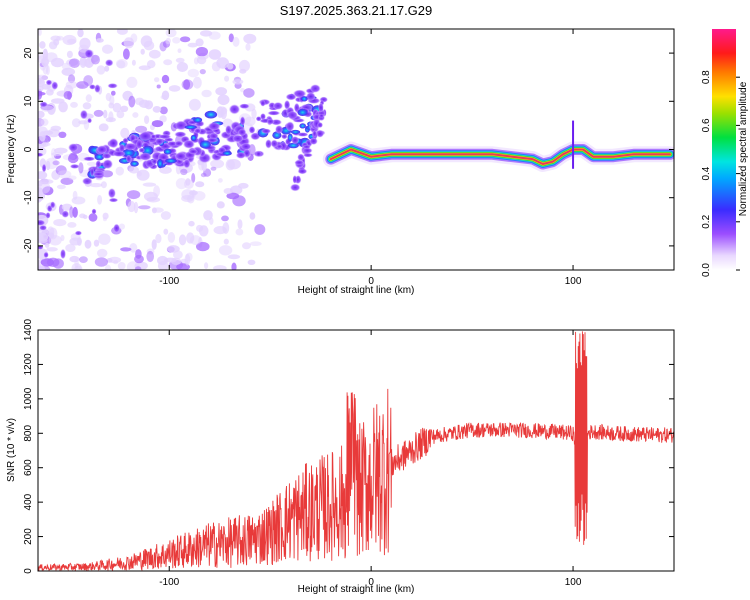  Describe the element at coordinates (169, 281) in the screenshot. I see `x-tick-label: -100` at that location.